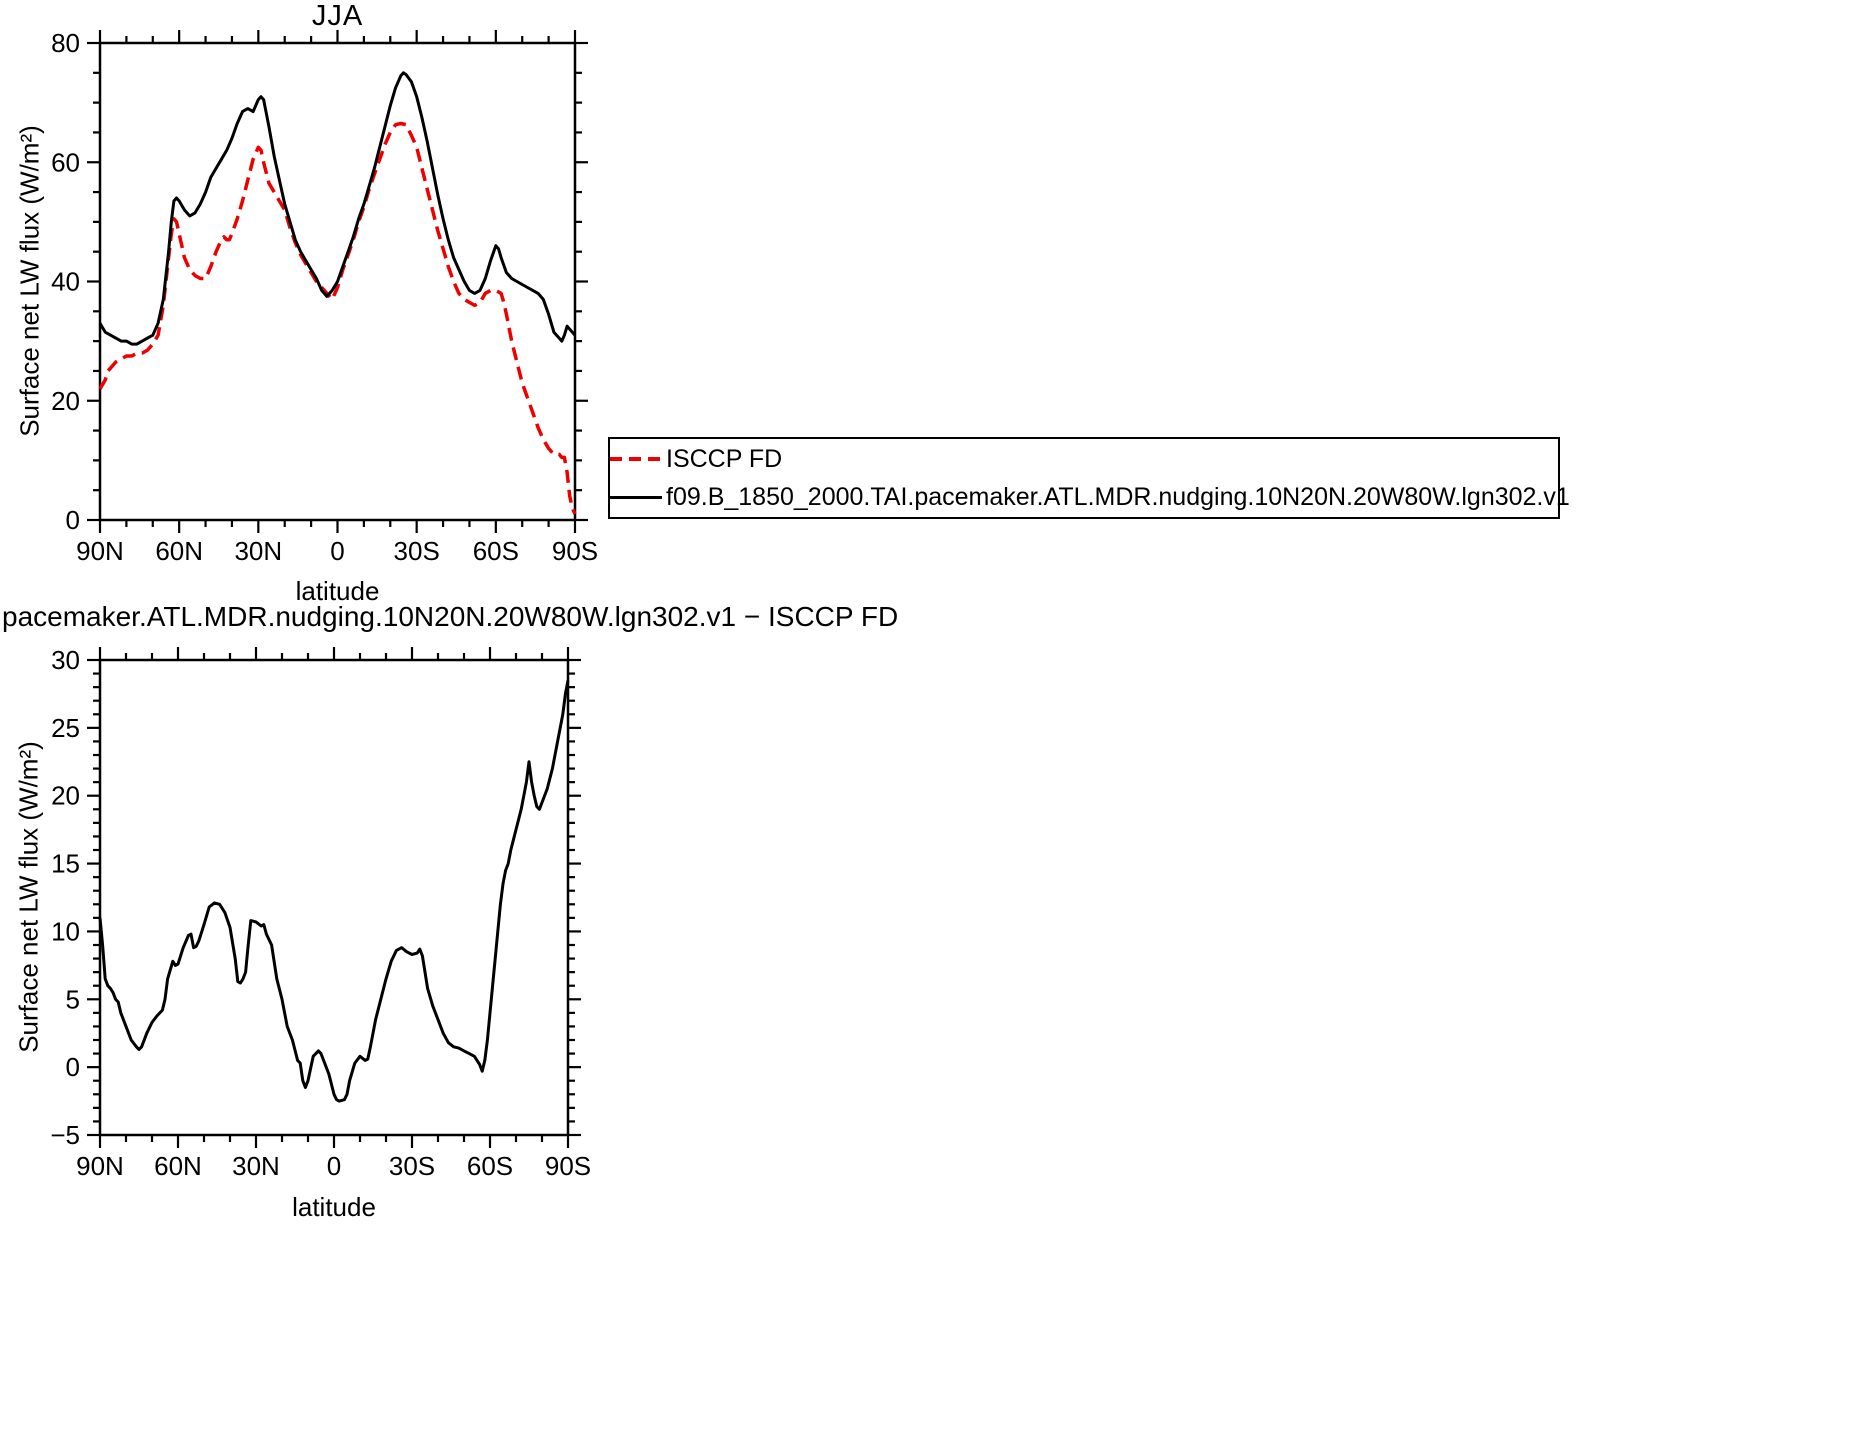 This screenshot has width=1874, height=1447. What do you see at coordinates (65, 43) in the screenshot?
I see `svg-text: 80` at bounding box center [65, 43].